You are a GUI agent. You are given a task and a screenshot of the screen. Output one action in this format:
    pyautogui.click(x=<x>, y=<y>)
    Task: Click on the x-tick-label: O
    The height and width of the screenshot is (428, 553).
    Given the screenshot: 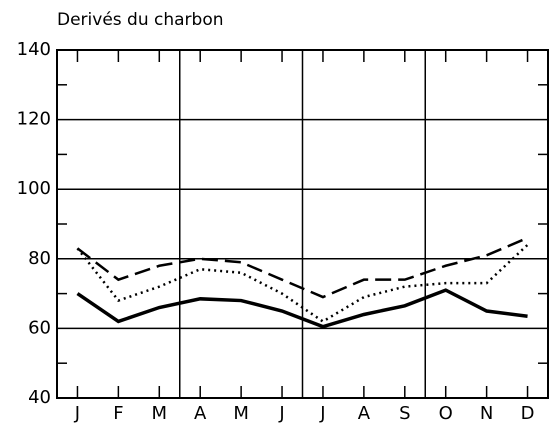 What is the action you would take?
    pyautogui.click(x=446, y=413)
    